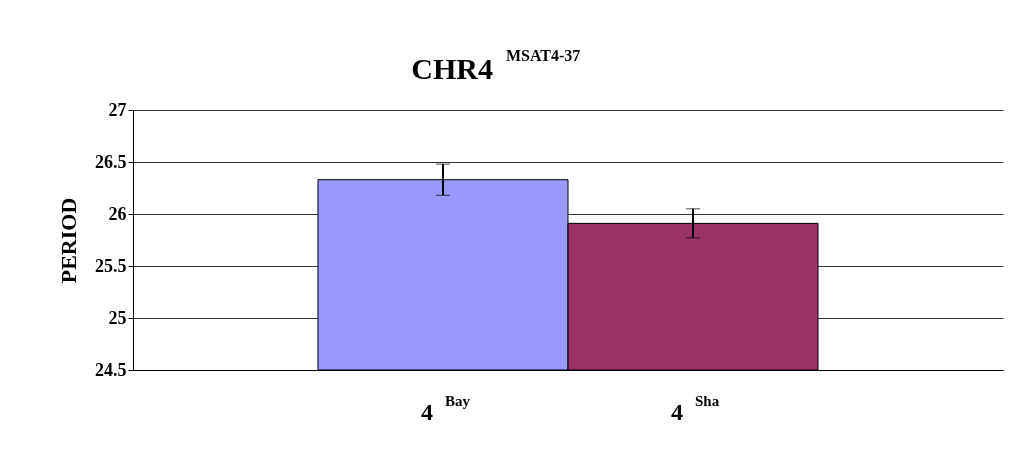 The image size is (1018, 467). What do you see at coordinates (111, 369) in the screenshot?
I see `y-tick-label: 24.5` at bounding box center [111, 369].